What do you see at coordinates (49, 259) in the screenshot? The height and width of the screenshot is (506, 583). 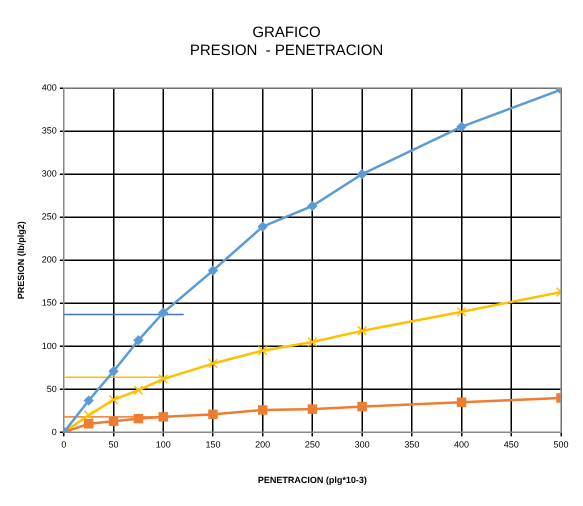 I see `y-tick-label: 200` at bounding box center [49, 259].